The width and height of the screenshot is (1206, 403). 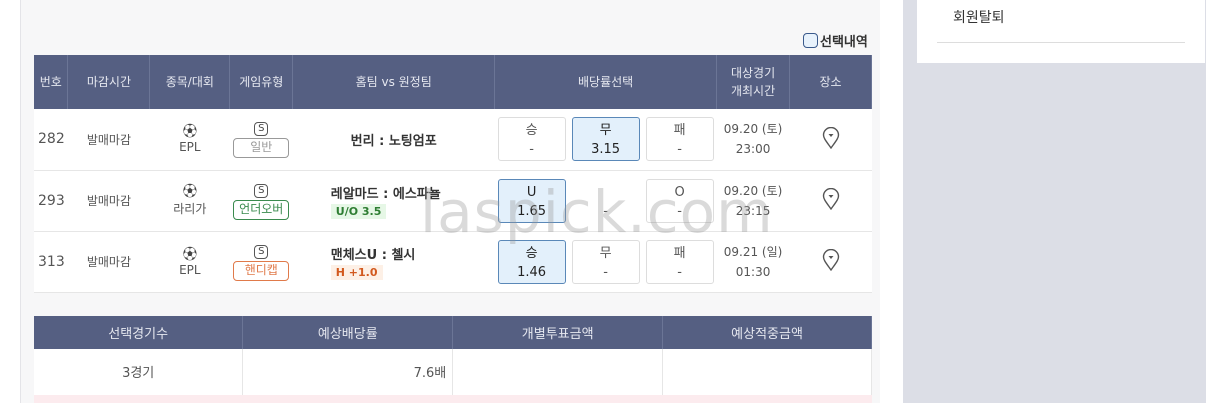 I want to click on bet-amount, so click(x=558, y=372).